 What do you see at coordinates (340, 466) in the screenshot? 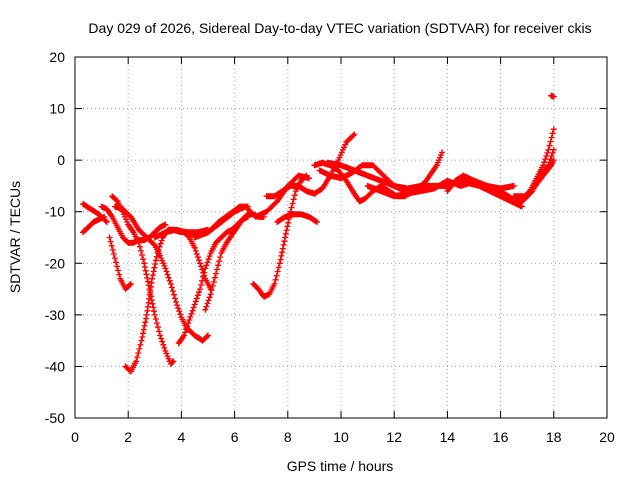
I see `x-axis-label: GPS time / hours` at bounding box center [340, 466].